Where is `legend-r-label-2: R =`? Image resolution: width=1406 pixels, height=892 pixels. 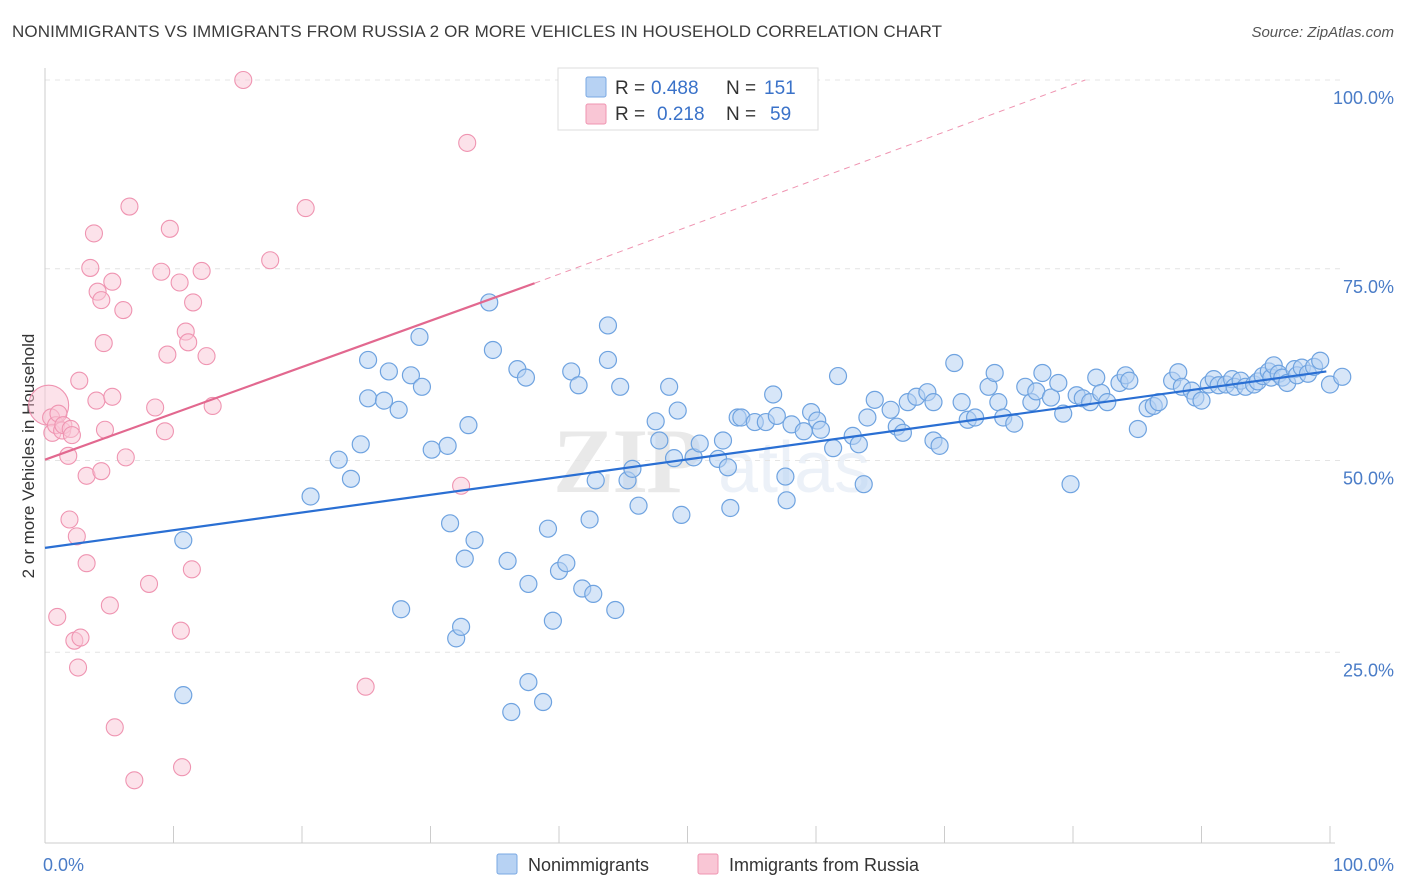
legend-r-label-2: R = is located at coordinates (630, 114).